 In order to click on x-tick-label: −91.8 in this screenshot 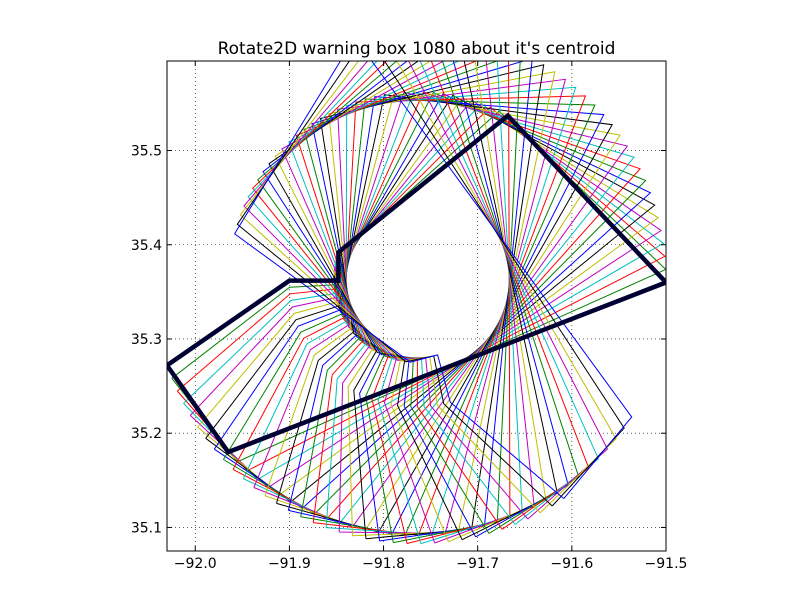, I will do `click(383, 564)`.